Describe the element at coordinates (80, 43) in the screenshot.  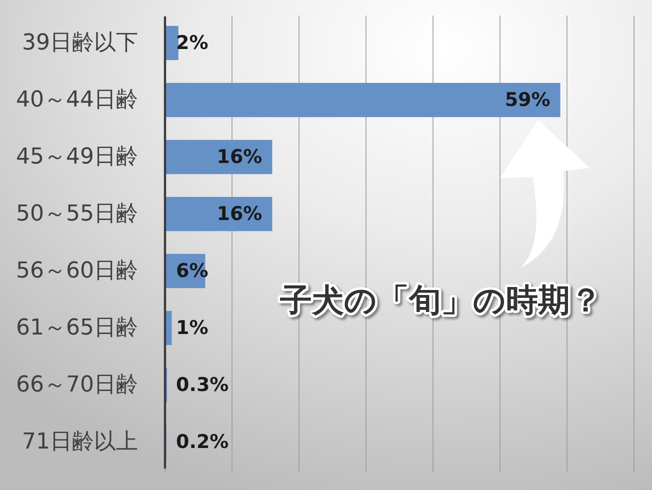
I see `y-tick-label: 39日齢以下` at that location.